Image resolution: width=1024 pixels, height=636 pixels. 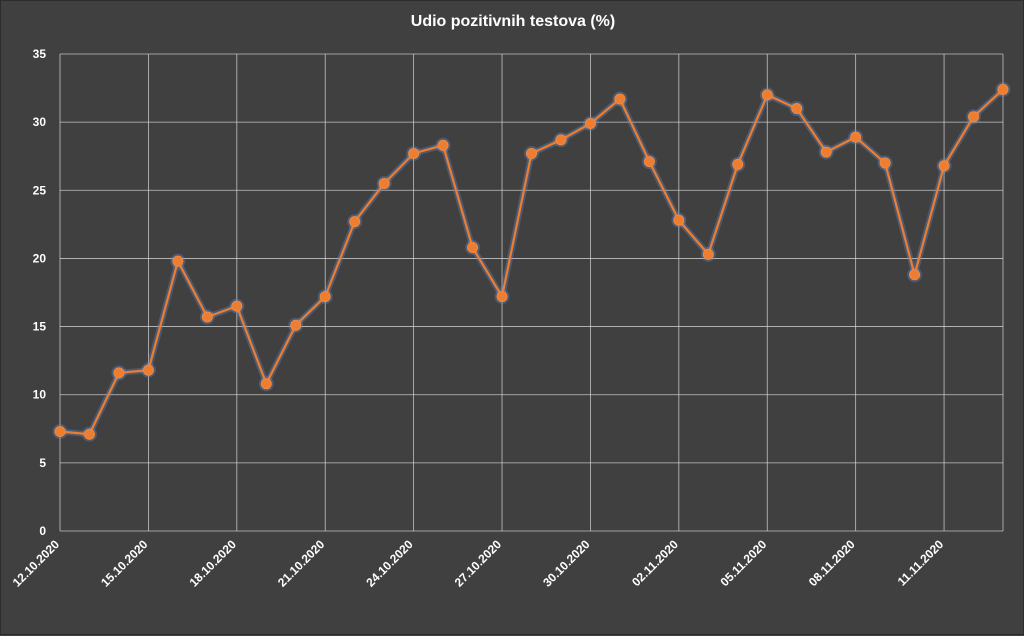 What do you see at coordinates (40, 258) in the screenshot?
I see `y-tick-label: 20` at bounding box center [40, 258].